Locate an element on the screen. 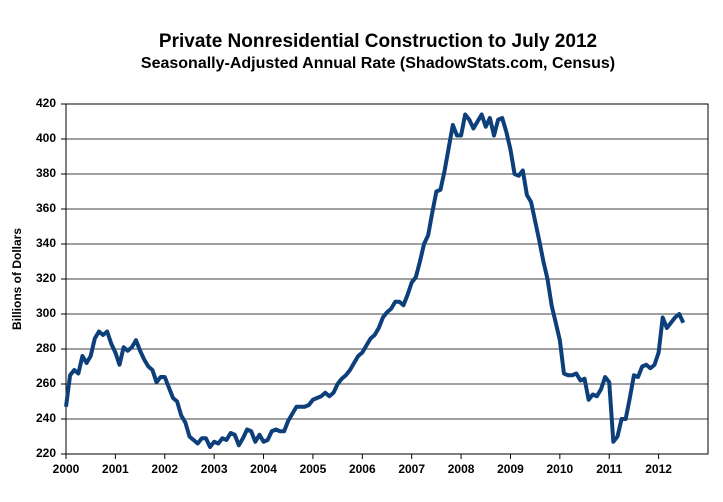 Image resolution: width=723 pixels, height=502 pixels. y-tick-label: 280 is located at coordinates (46, 348).